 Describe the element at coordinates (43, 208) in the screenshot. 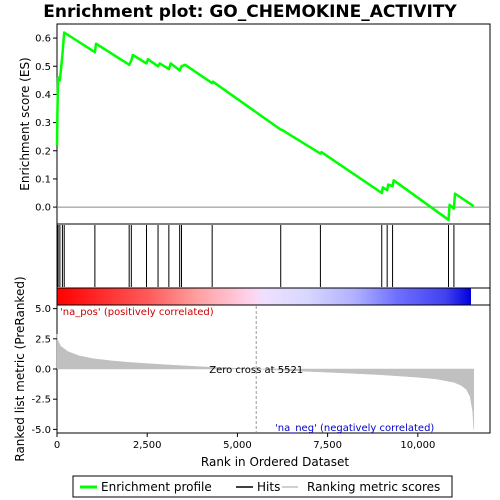

I see `es-y-tick-label: 0.0` at that location.